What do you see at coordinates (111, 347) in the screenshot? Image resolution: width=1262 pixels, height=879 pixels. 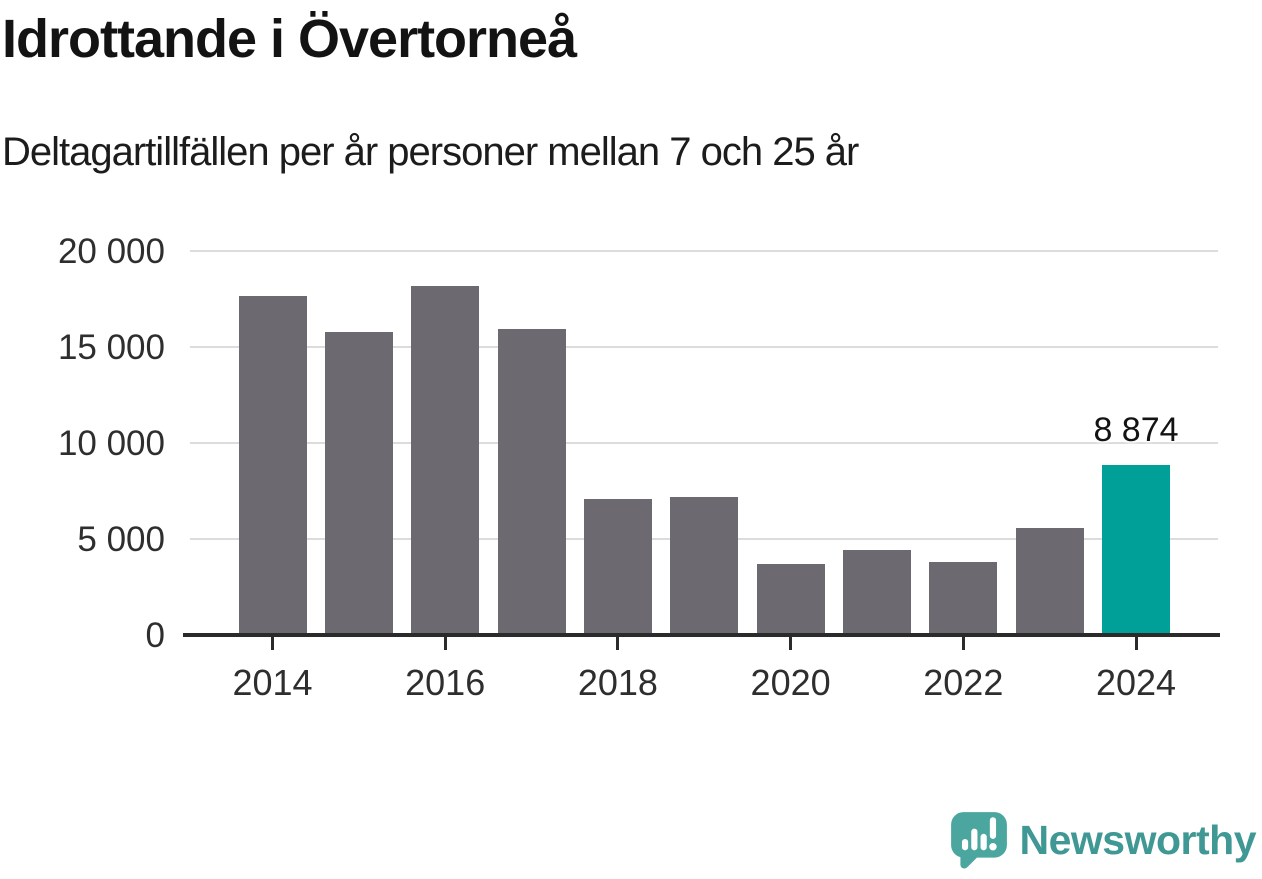 I see `y-axis-tick-label: 15 000` at bounding box center [111, 347].